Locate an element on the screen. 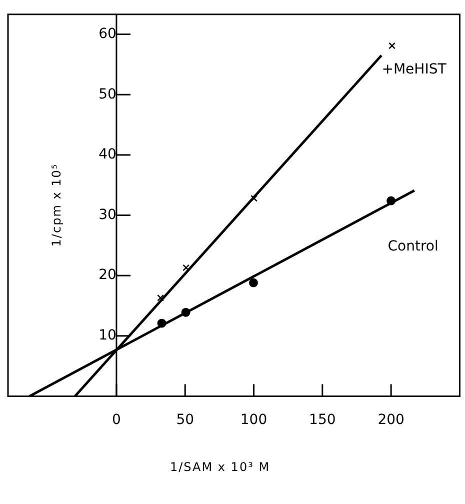  y-tick-label: 20 is located at coordinates (107, 275).